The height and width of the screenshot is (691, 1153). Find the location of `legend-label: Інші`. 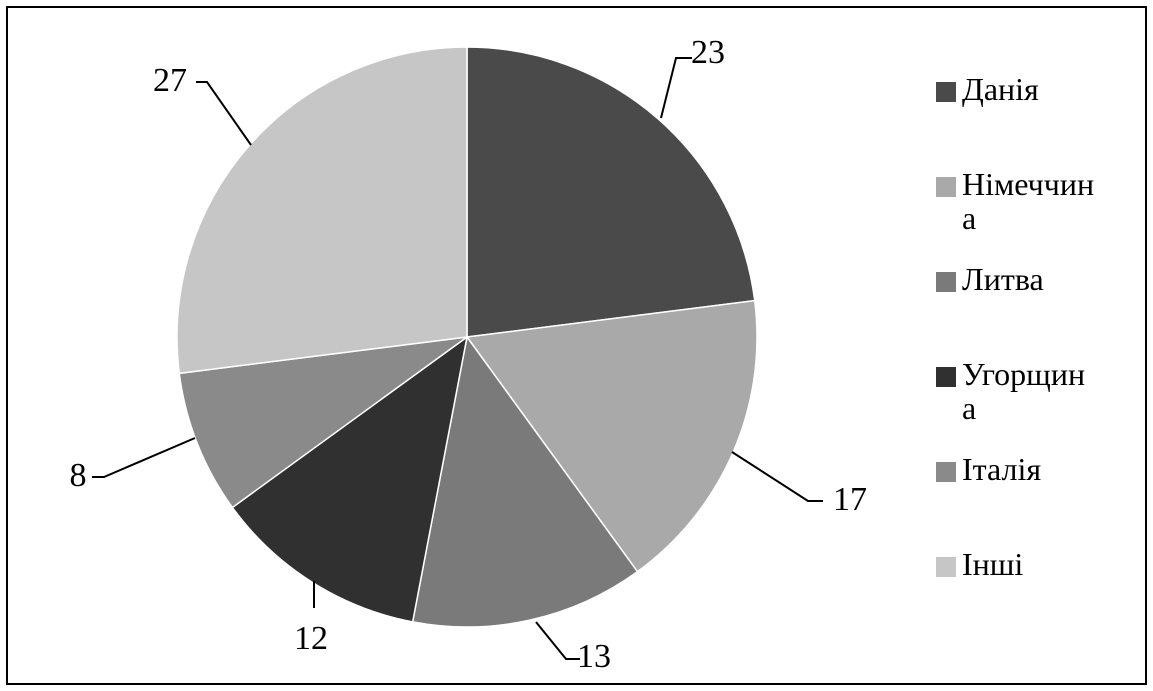

legend-label: Інші is located at coordinates (992, 564).